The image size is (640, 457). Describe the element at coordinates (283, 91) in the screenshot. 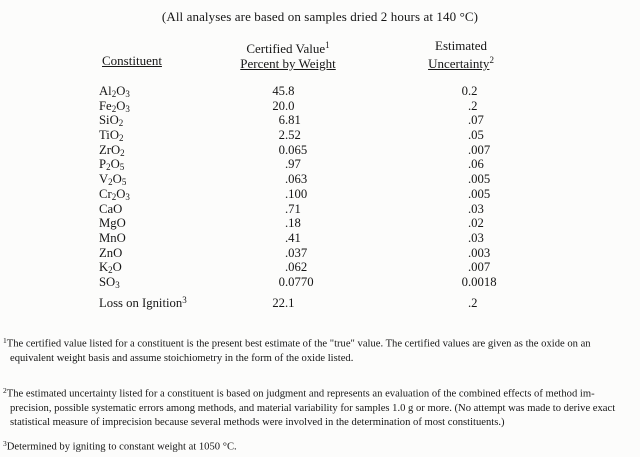

I see `certified-value-cell: 45.8` at that location.